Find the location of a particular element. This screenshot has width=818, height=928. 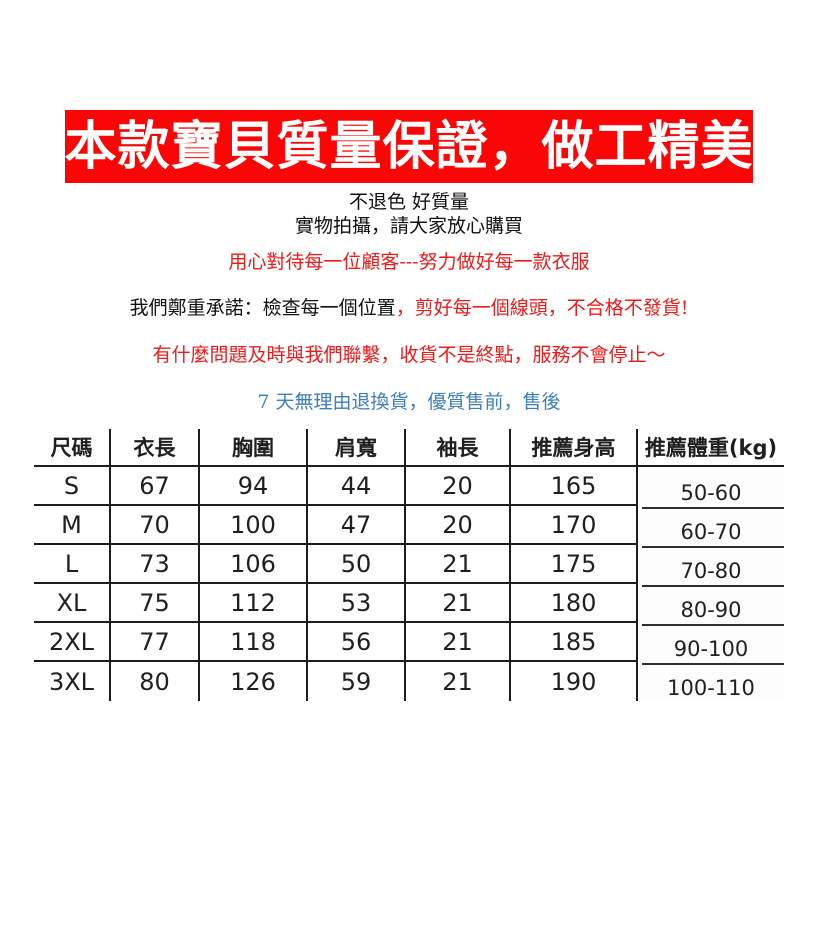

table-cell-chest: 112 is located at coordinates (252, 603).